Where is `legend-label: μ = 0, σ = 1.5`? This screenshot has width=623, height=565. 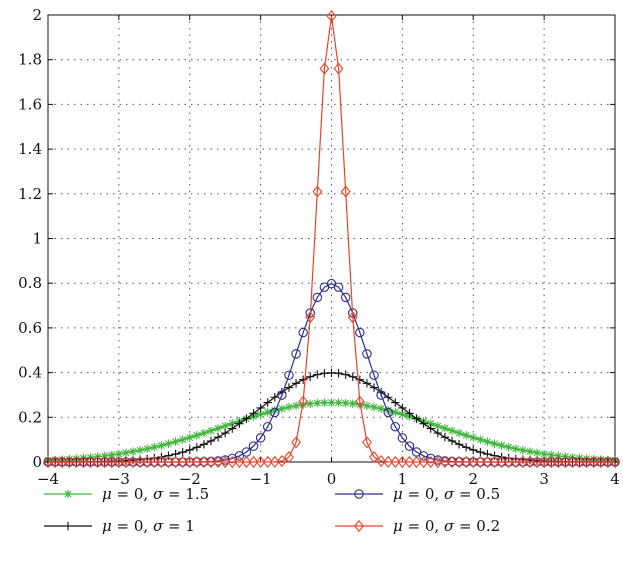 legend-label: μ = 0, σ = 1.5 is located at coordinates (155, 494).